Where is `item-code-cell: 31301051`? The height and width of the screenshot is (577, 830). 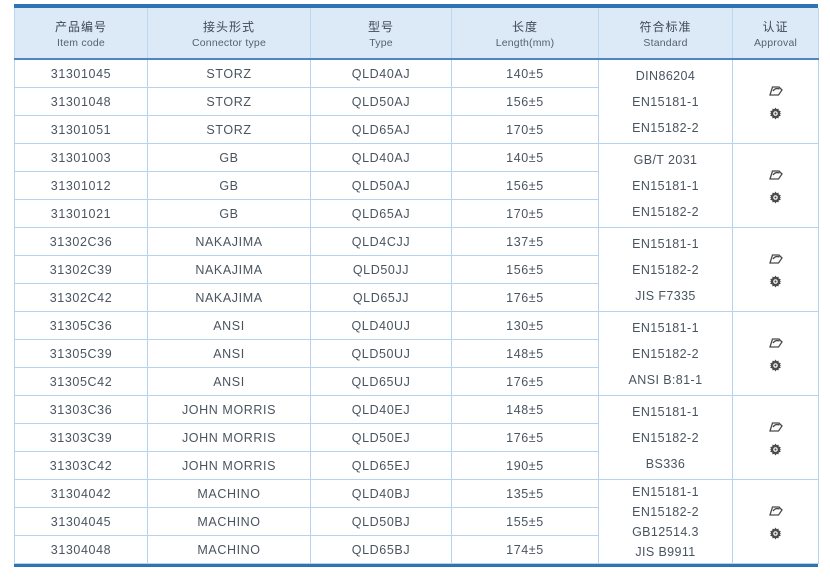 item-code-cell: 31301051 is located at coordinates (81, 129).